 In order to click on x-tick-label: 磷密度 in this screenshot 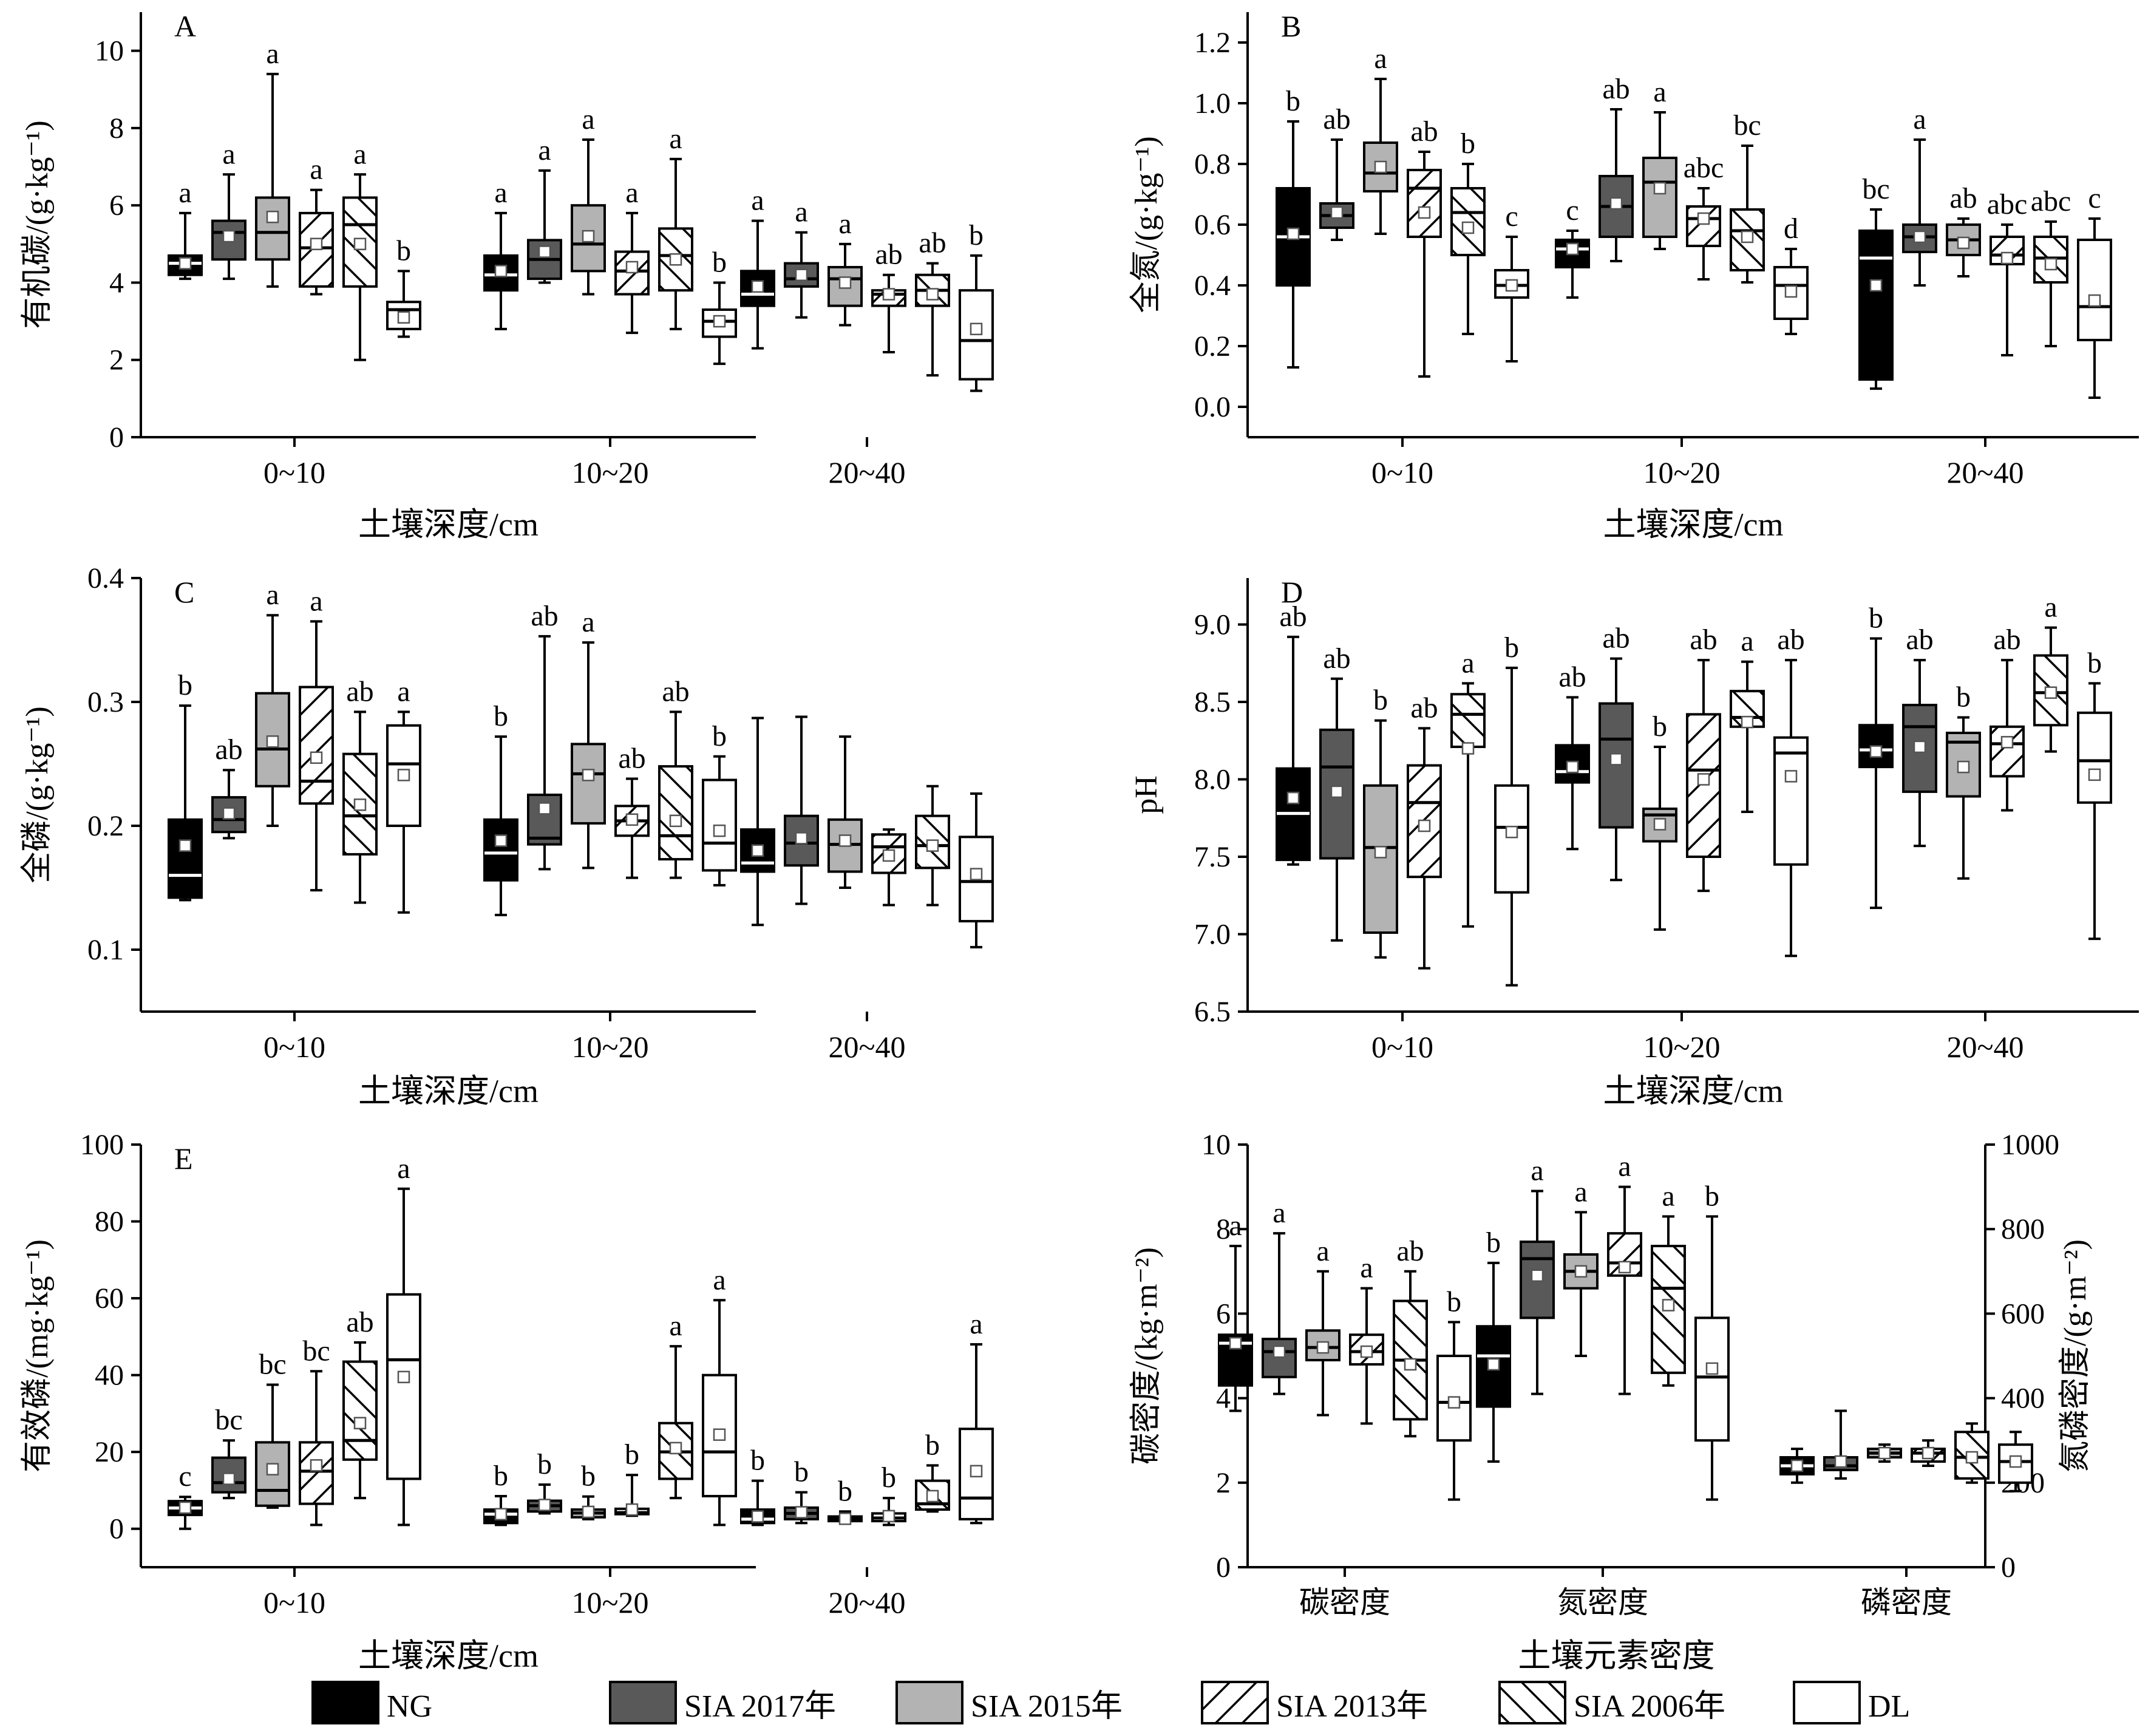, I will do `click(1906, 1602)`.